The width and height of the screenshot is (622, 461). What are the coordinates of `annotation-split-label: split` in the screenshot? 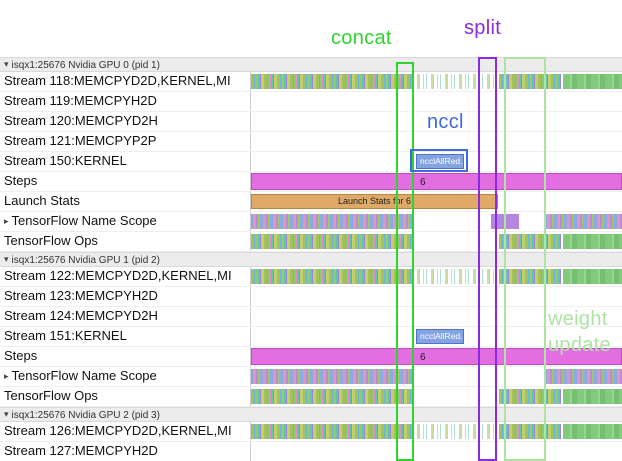 It's located at (483, 28).